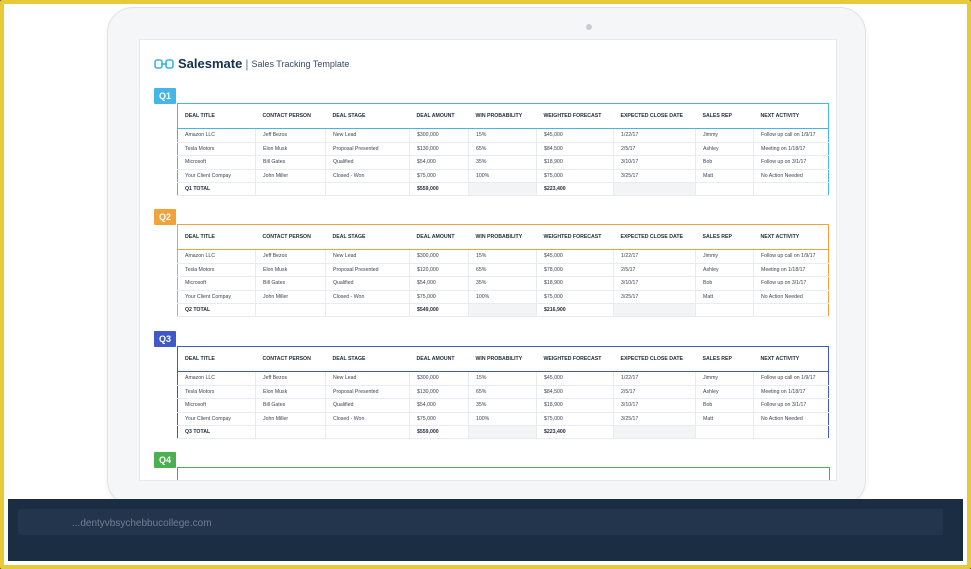 Image resolution: width=971 pixels, height=569 pixels. Describe the element at coordinates (290, 405) in the screenshot. I see `table-cell: Bill Gates` at that location.